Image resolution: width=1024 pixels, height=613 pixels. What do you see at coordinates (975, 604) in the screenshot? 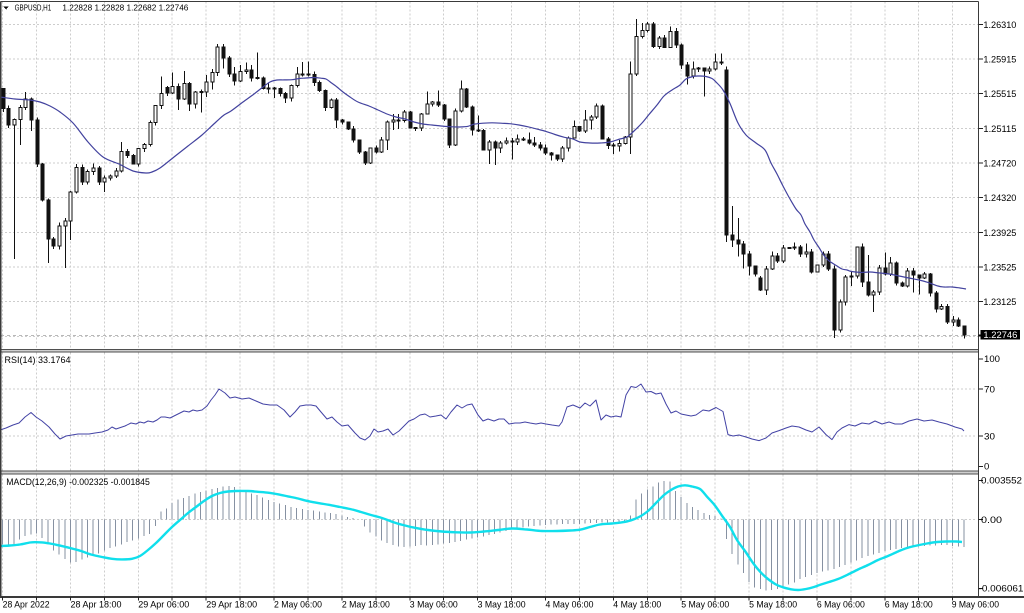
I see `svg-text: 9 May 06:00` at bounding box center [975, 604].